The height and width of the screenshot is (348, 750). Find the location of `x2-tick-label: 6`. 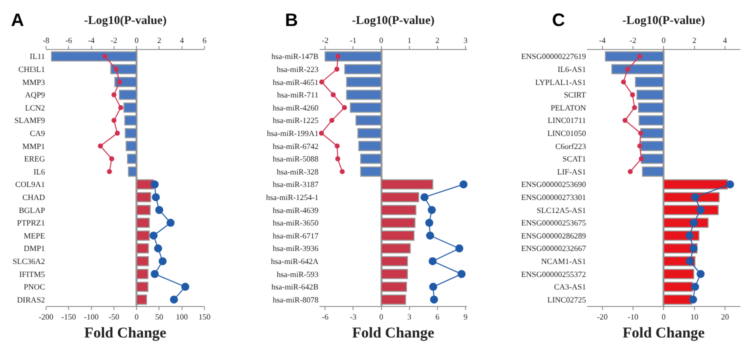

x2-tick-label: 6 is located at coordinates (204, 40).